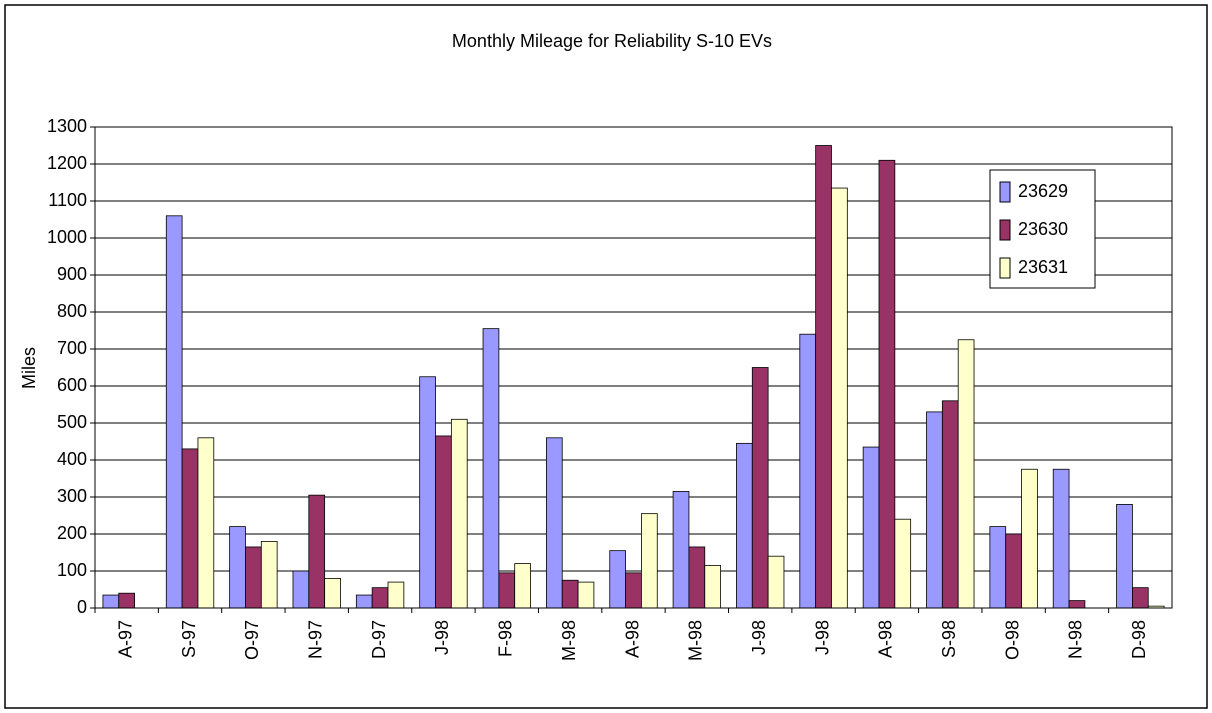  What do you see at coordinates (612, 41) in the screenshot?
I see `chart-title: Monthly Mileage for Reliability S-10 EVs` at bounding box center [612, 41].